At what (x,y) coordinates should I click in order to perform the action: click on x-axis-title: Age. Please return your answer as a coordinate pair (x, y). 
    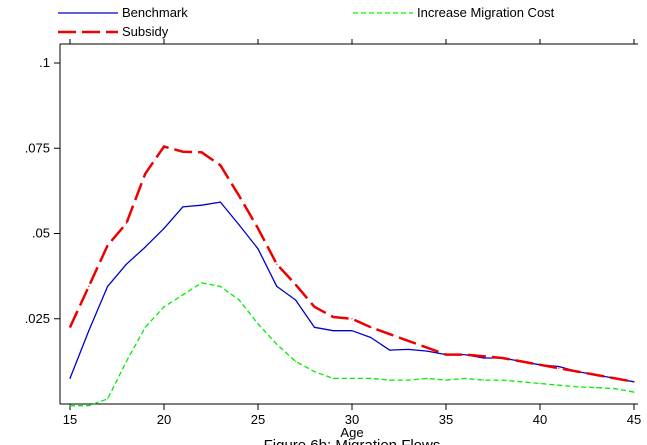
    Looking at the image, I should click on (351, 432).